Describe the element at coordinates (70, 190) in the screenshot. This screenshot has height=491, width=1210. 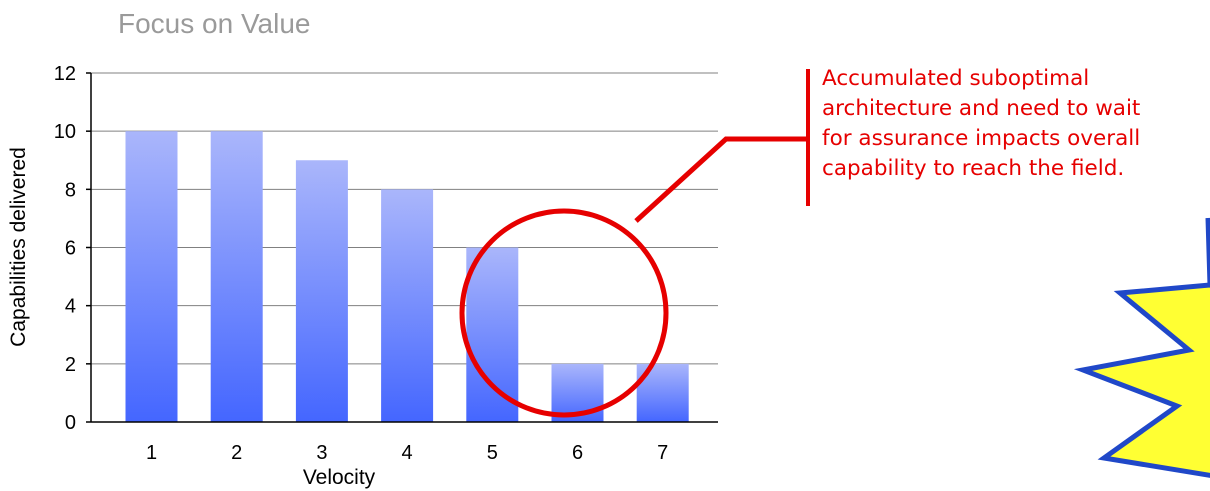
I see `y-tick-label: 8` at that location.